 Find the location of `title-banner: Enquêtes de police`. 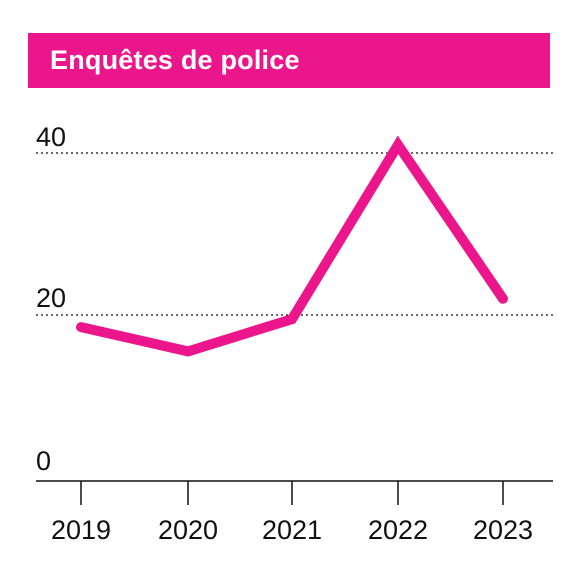

title-banner: Enquêtes de police is located at coordinates (289, 60).